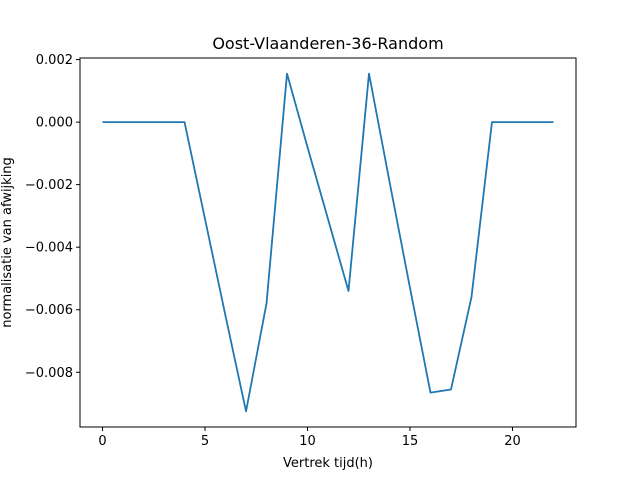 The width and height of the screenshot is (640, 480). What do you see at coordinates (7, 242) in the screenshot?
I see `y-axis-label: normalisatie van afwijking` at bounding box center [7, 242].